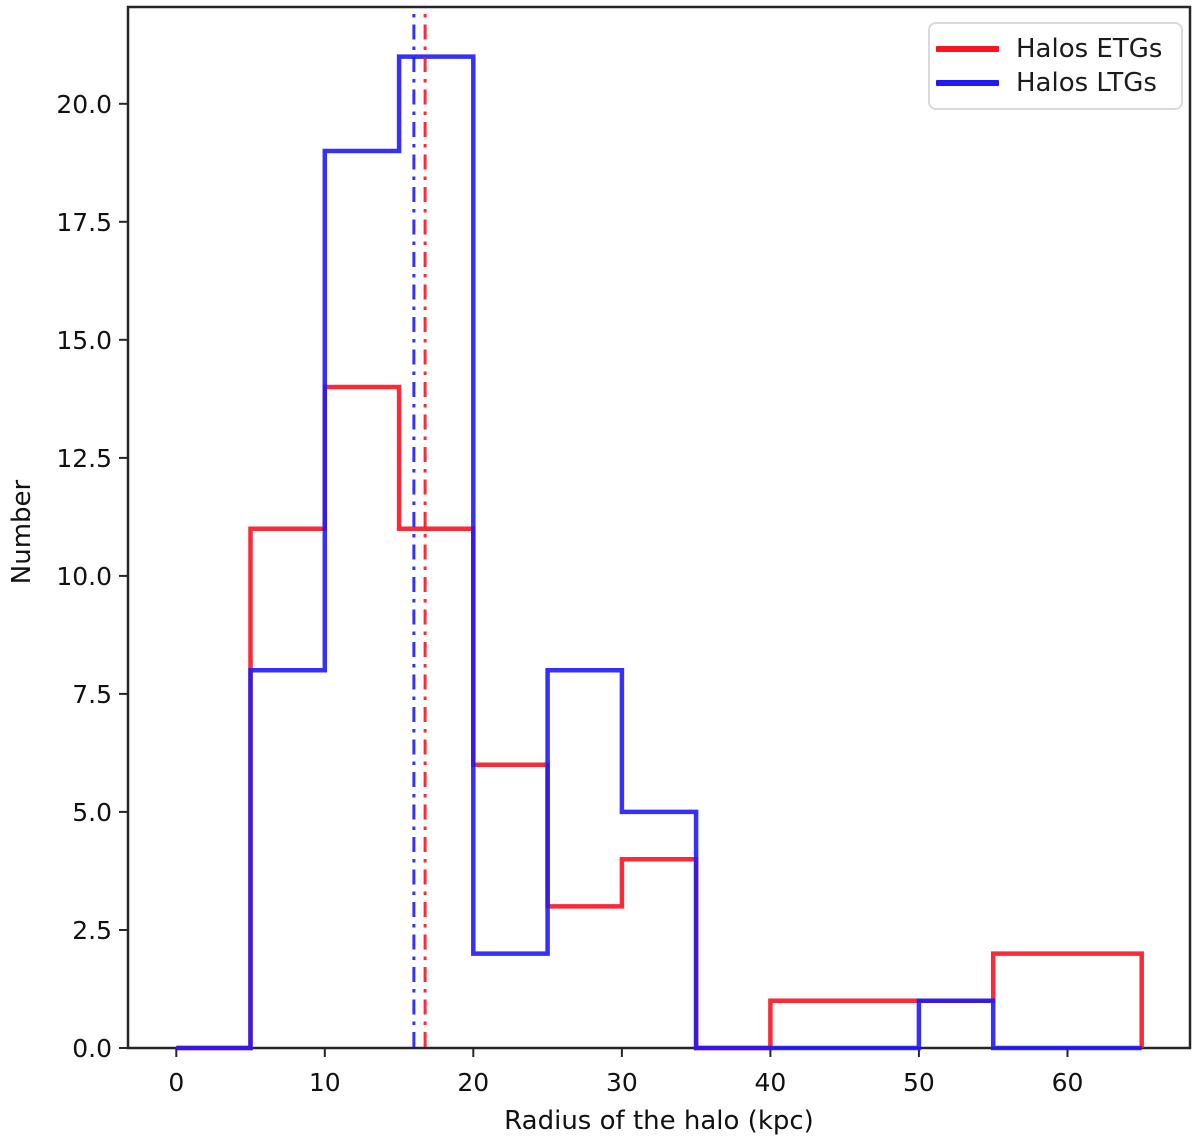 The width and height of the screenshot is (1200, 1144). Describe the element at coordinates (1055, 66) in the screenshot. I see `legend: Halos ETGs Halos LTGs` at that location.